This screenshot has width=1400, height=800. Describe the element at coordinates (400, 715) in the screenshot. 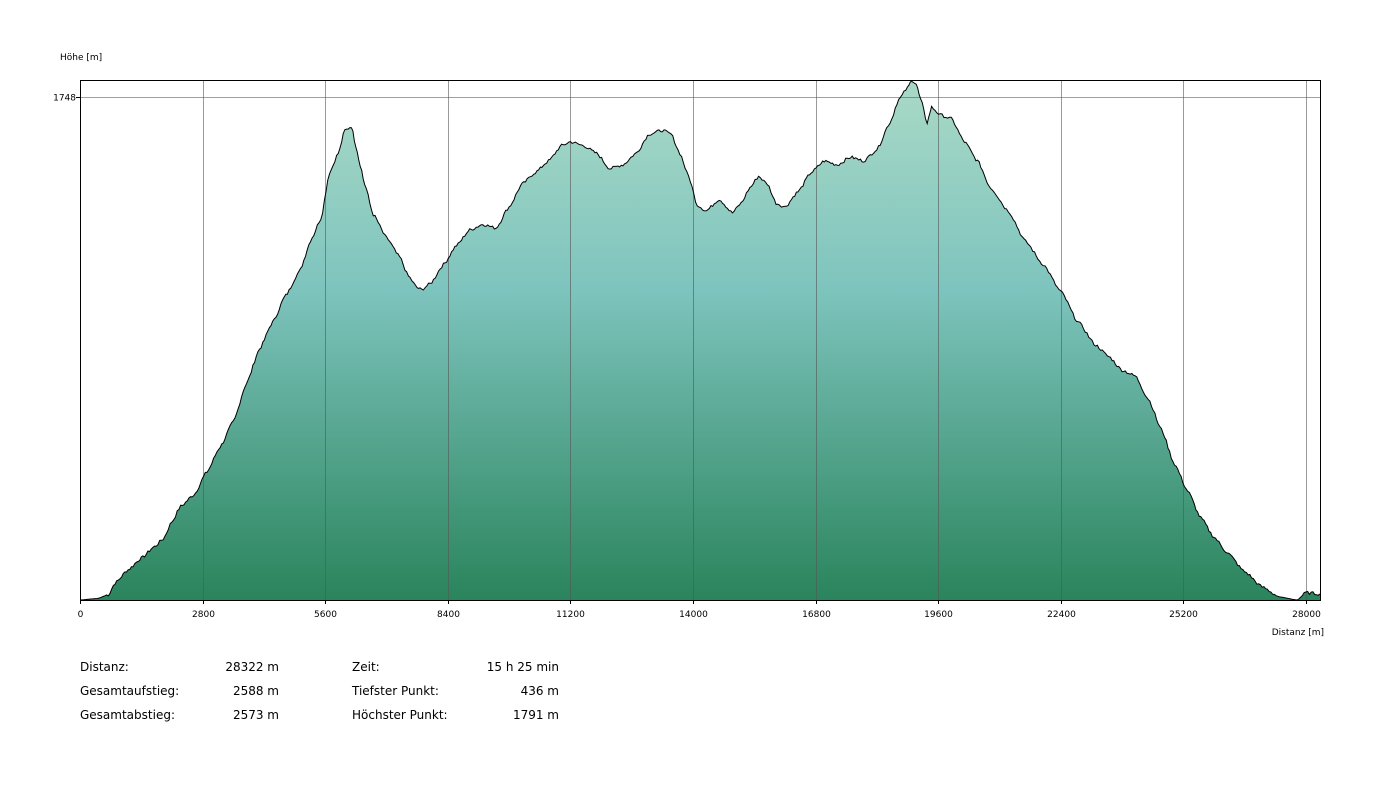

I see `stat-highest-point-label: Höchster Punkt:` at that location.